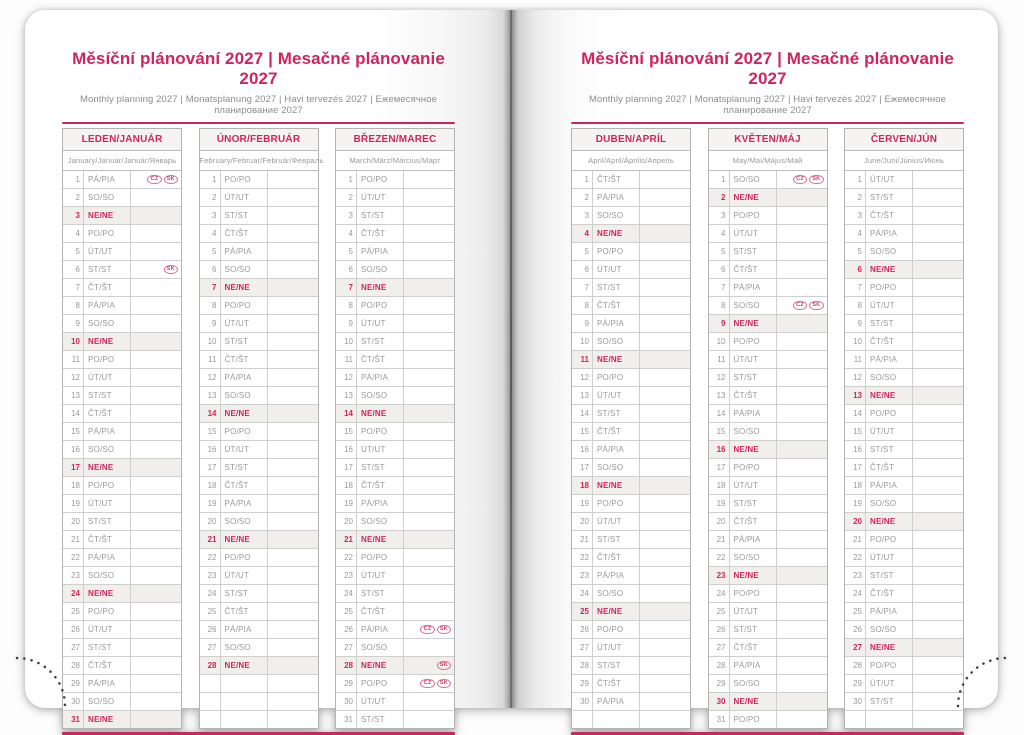 Image resolution: width=1024 pixels, height=735 pixels. Describe the element at coordinates (73, 468) in the screenshot. I see `day-number: 17` at that location.